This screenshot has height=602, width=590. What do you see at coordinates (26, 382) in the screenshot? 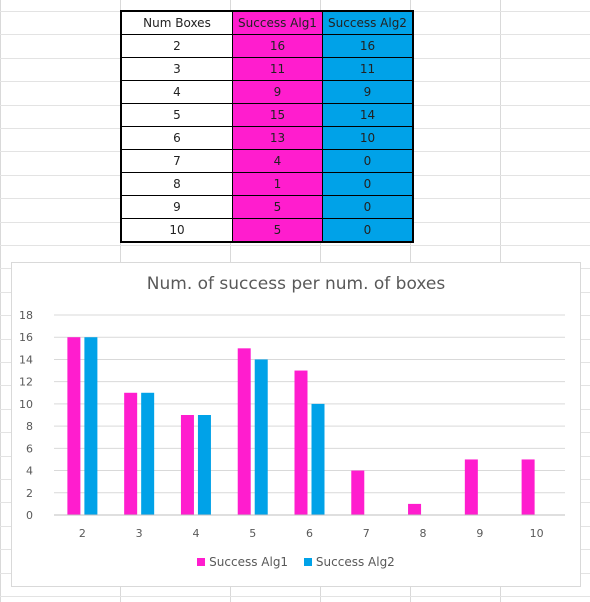
I see `y-tick-label: 12` at bounding box center [26, 382].